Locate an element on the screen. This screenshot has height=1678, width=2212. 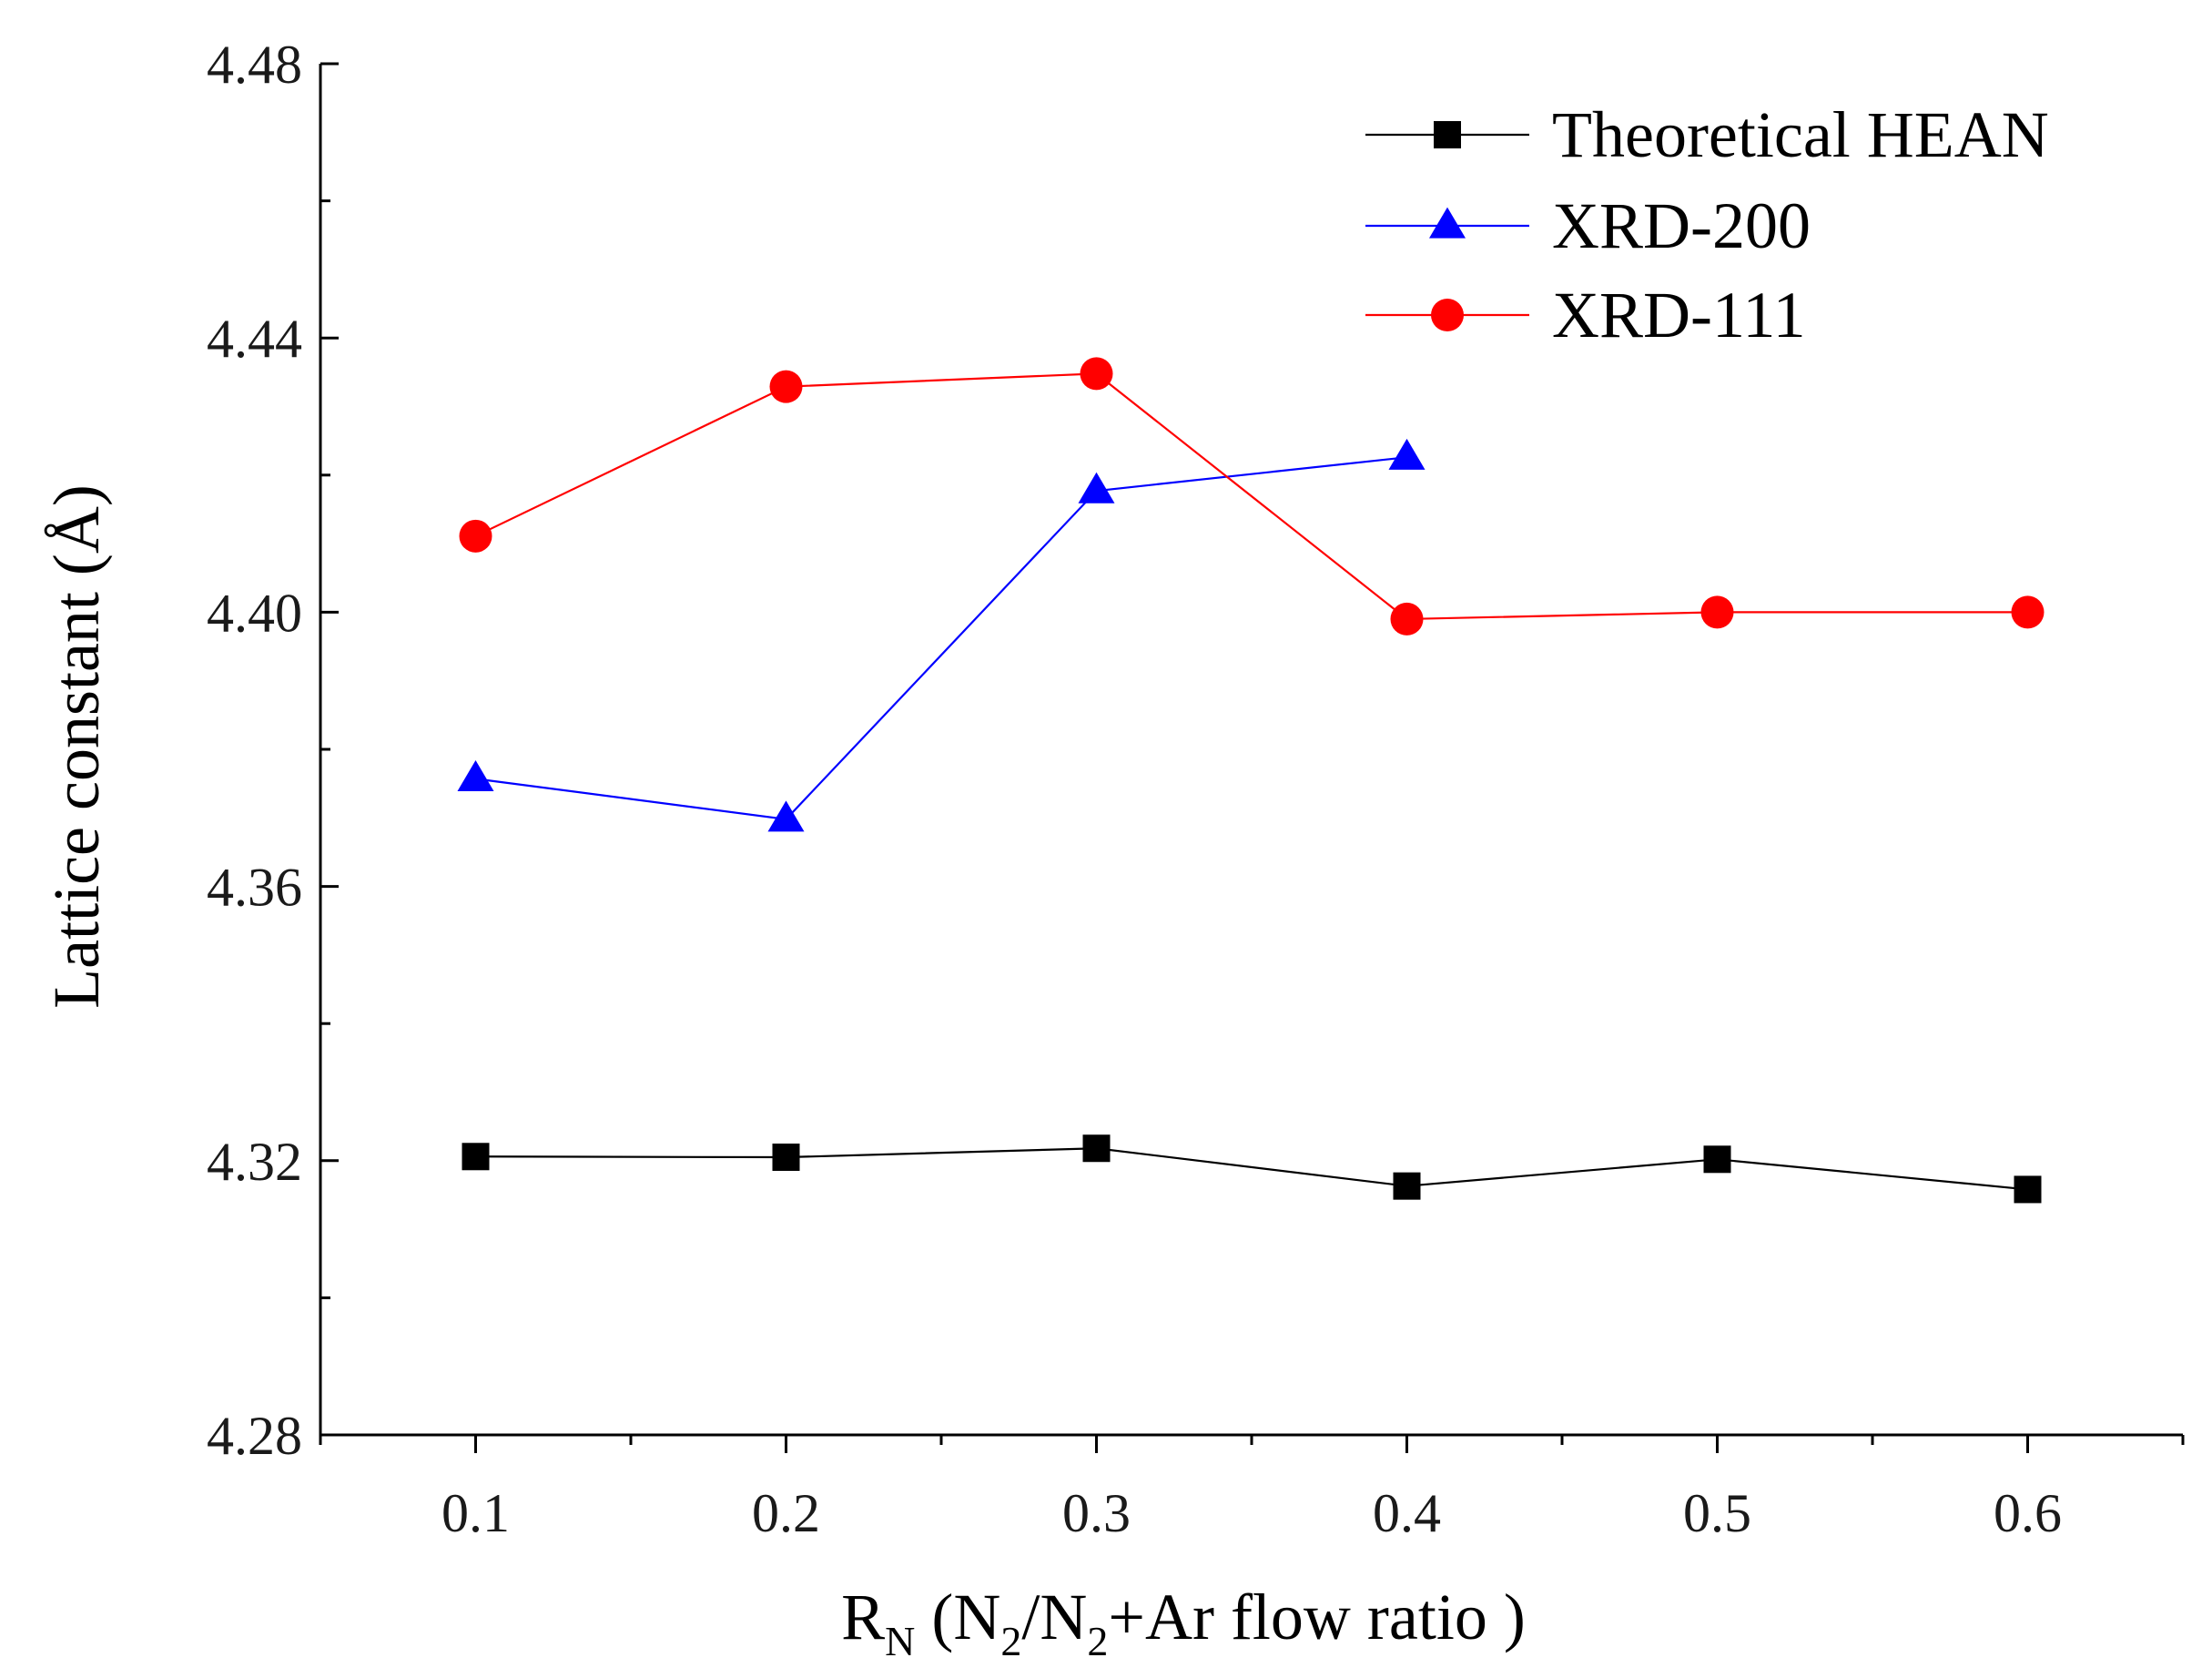
y-tick-label: 4.36 is located at coordinates (254, 888).